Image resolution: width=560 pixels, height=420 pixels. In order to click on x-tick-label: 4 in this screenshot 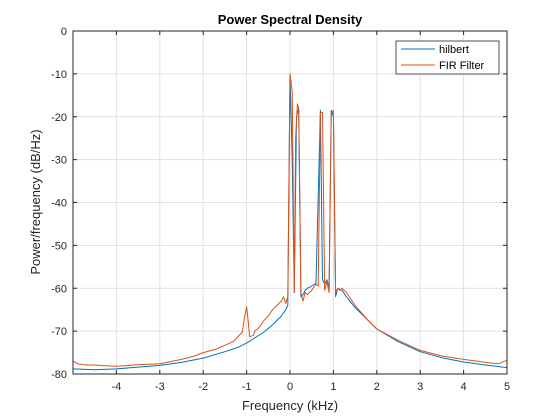, I will do `click(464, 387)`.